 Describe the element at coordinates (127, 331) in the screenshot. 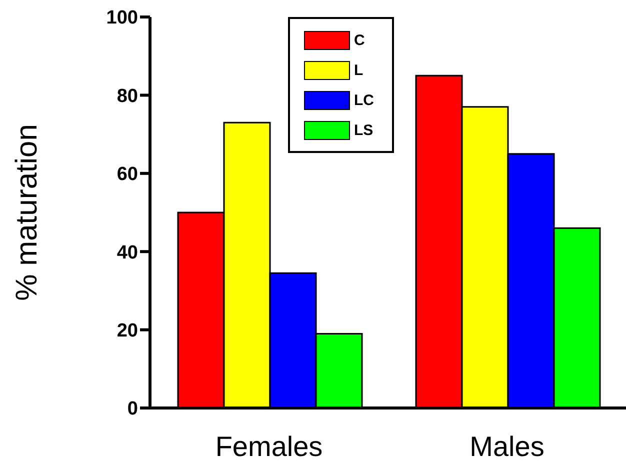

I see `y-tick-label: 20` at that location.